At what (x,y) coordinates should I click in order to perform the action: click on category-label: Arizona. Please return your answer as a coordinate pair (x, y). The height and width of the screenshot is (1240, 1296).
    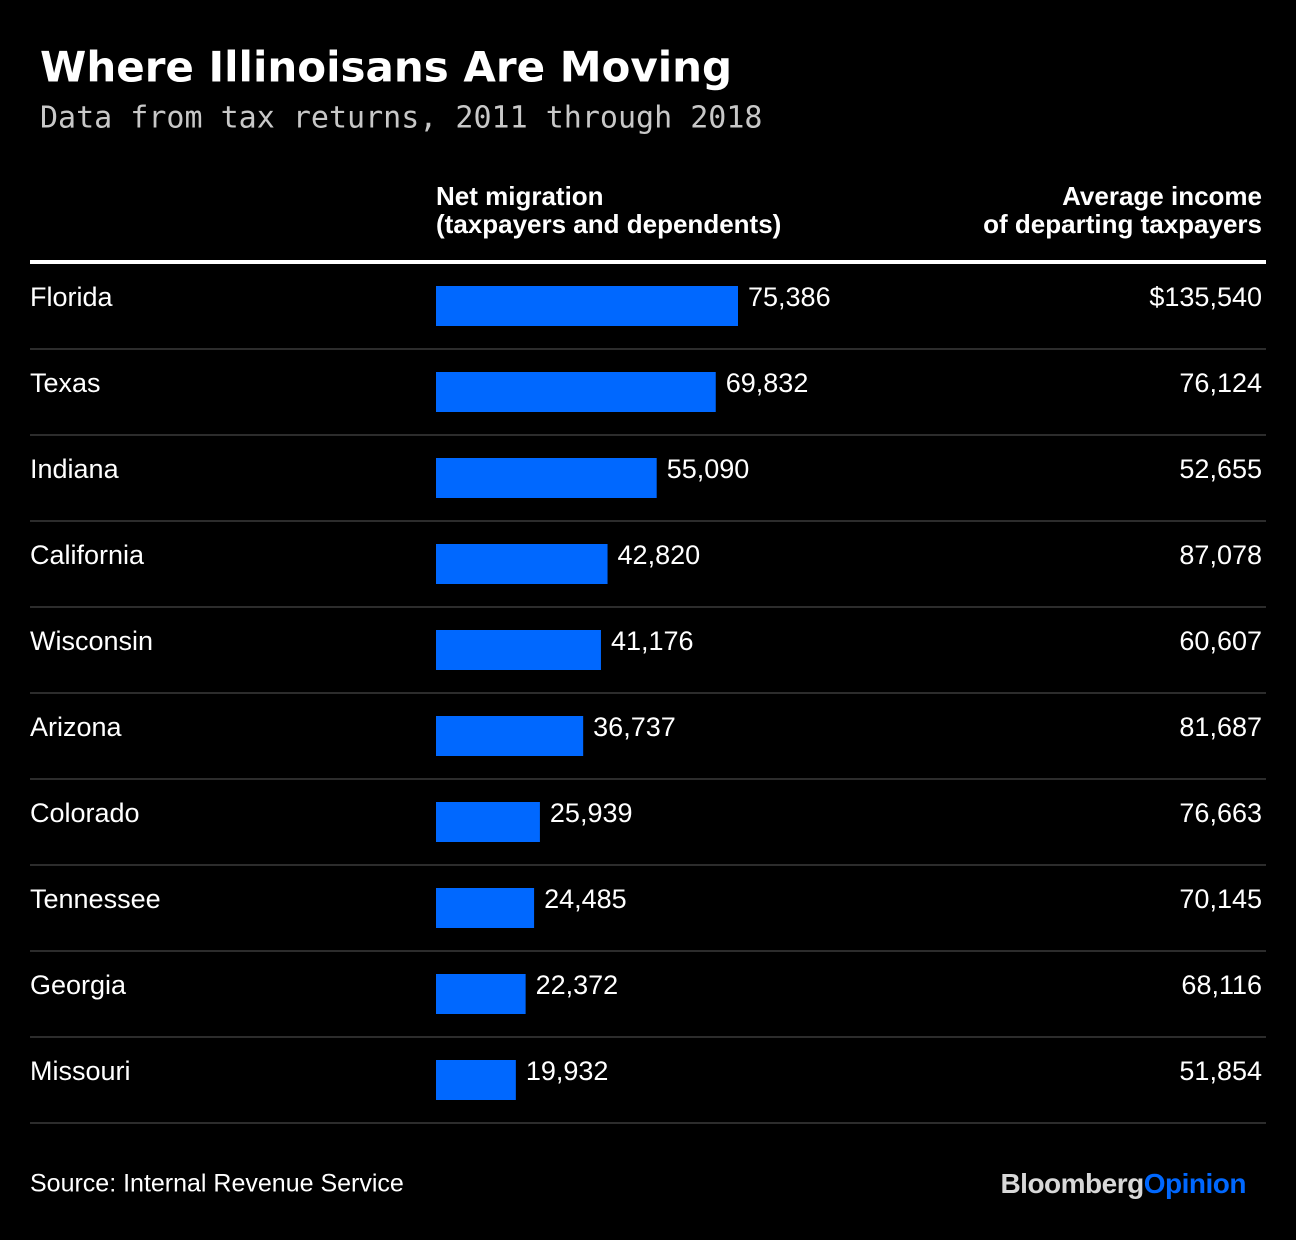
    Looking at the image, I should click on (76, 727).